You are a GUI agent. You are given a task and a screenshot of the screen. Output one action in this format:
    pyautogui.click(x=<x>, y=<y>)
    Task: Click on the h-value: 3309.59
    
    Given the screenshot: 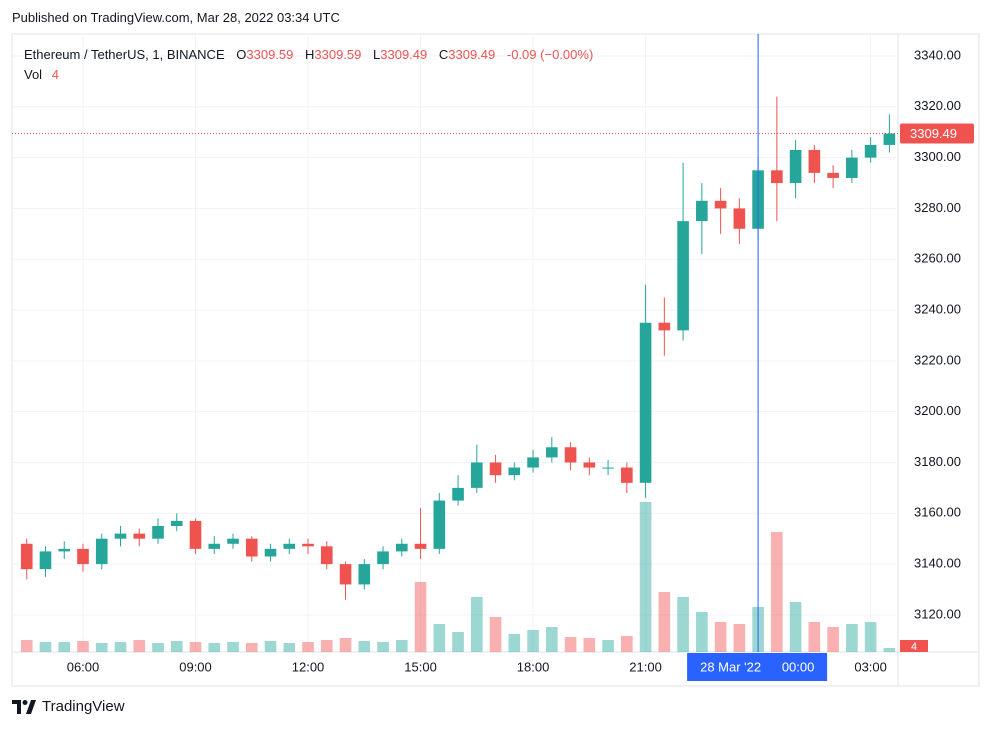 What is the action you would take?
    pyautogui.click(x=338, y=54)
    